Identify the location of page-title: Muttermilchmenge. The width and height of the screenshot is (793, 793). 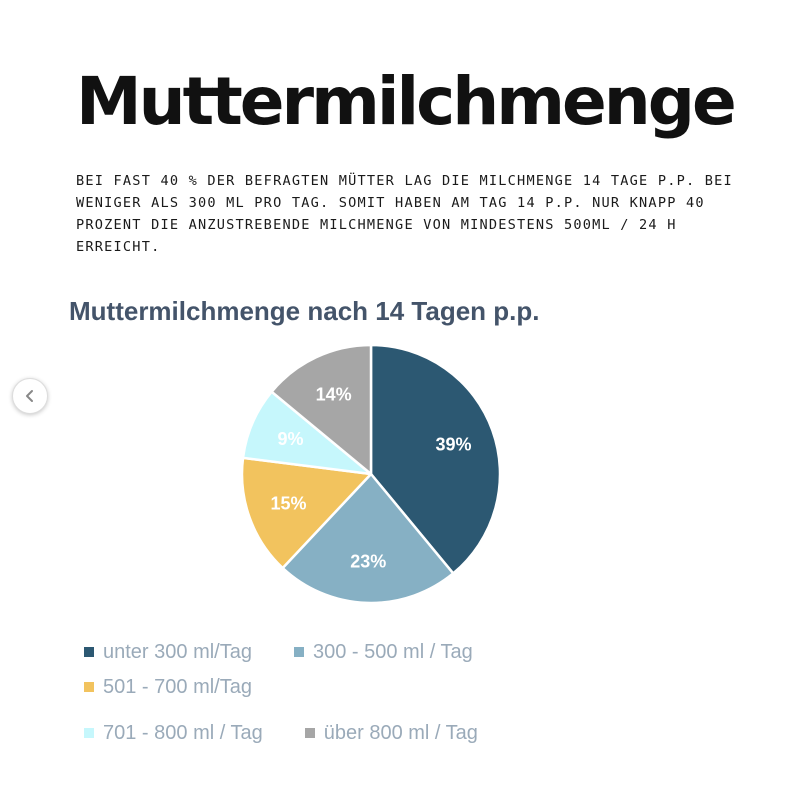
(406, 101).